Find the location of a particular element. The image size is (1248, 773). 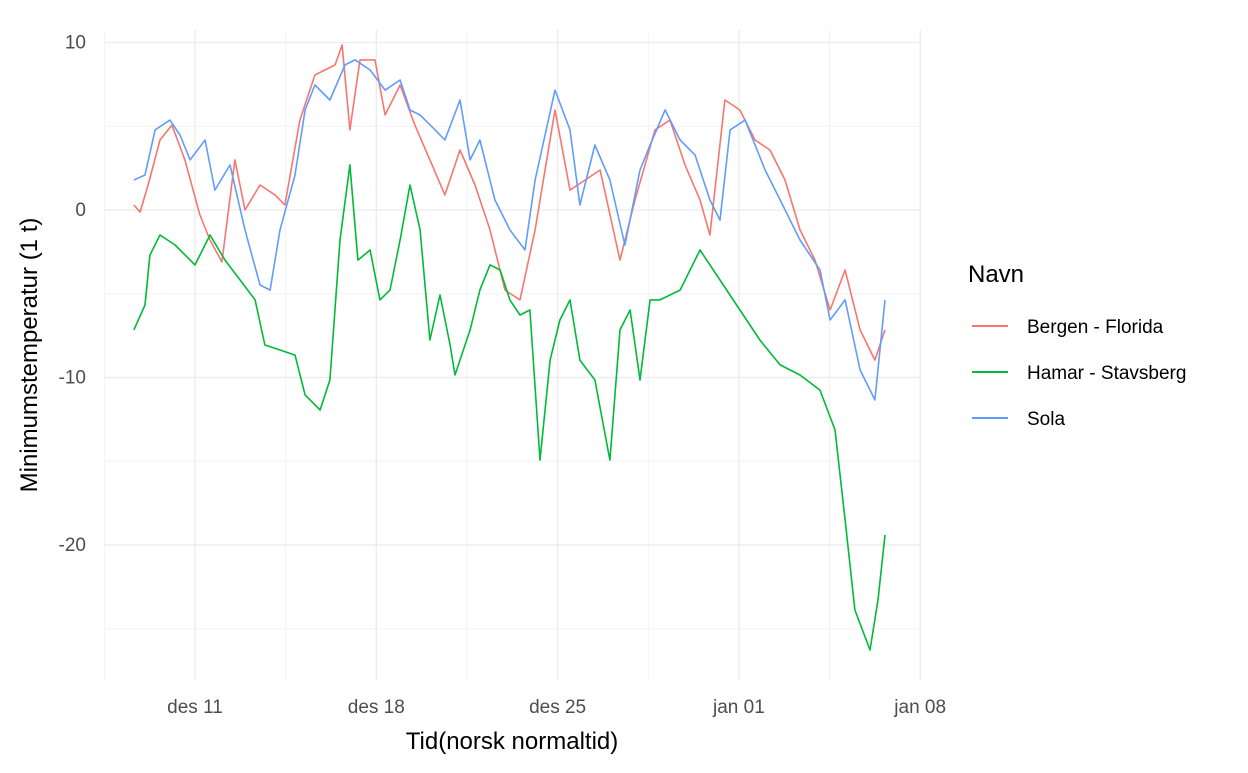

y-axis-label: Minimumstemperatur (1 t) is located at coordinates (29, 355).